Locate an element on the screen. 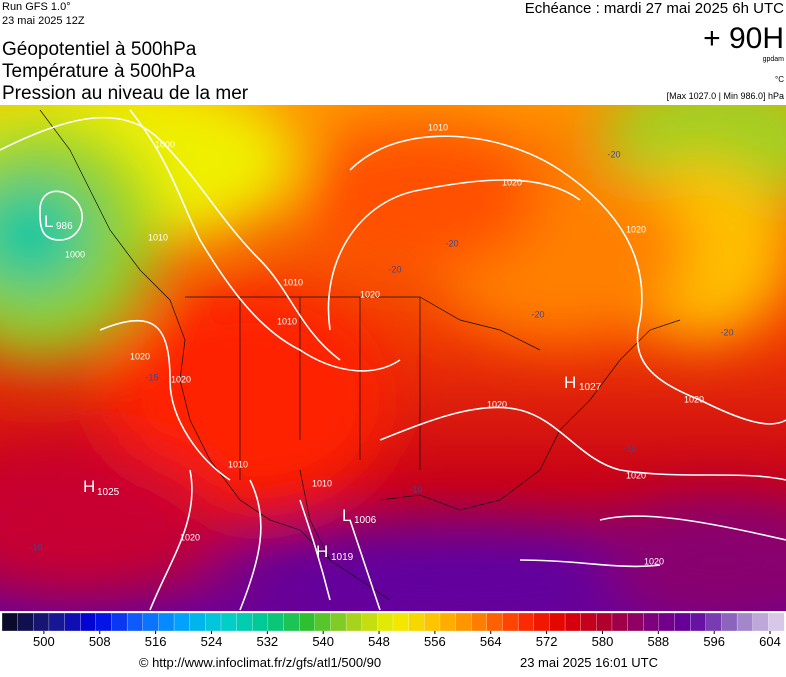  center-value: 1025 is located at coordinates (108, 492).